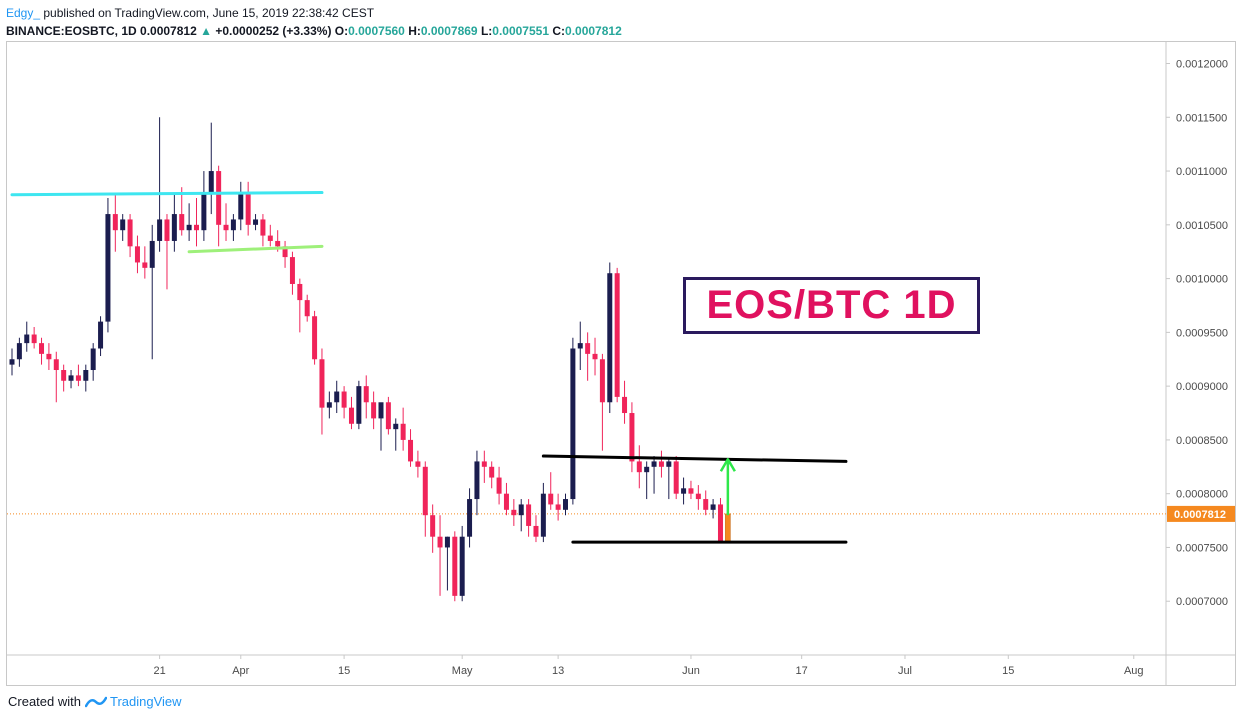  Describe the element at coordinates (521, 31) in the screenshot. I see `low-value: 0.0007551` at that location.